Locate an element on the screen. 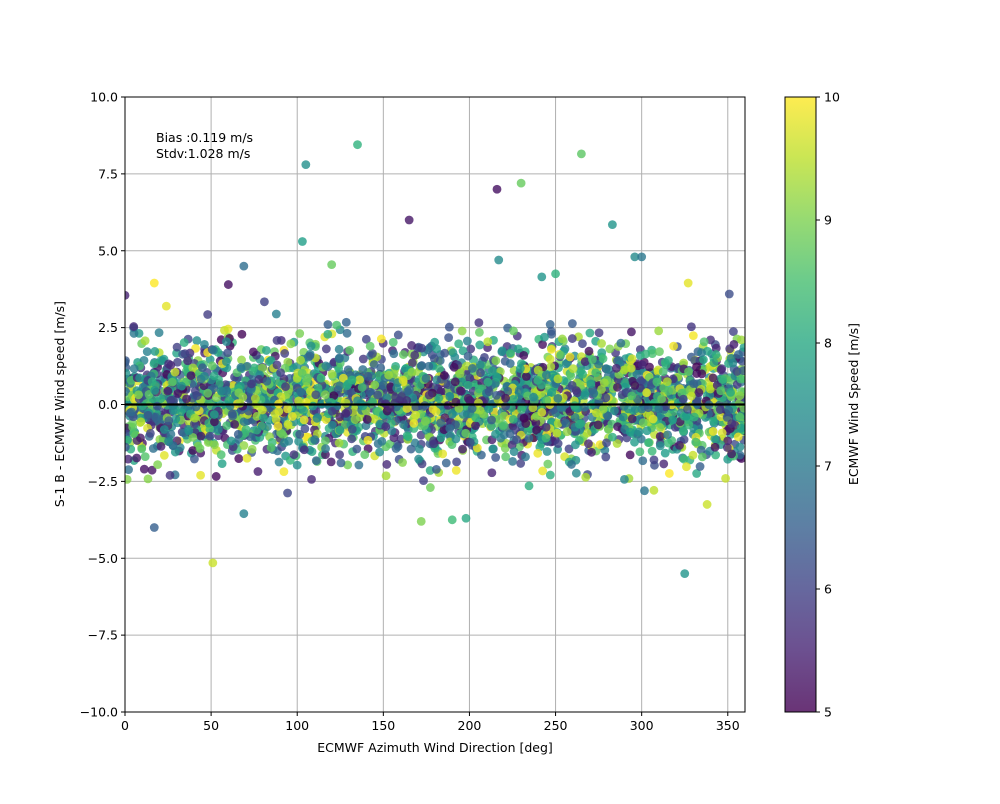 This screenshot has width=1000, height=804. data-point-2024 is located at coordinates (381, 368).